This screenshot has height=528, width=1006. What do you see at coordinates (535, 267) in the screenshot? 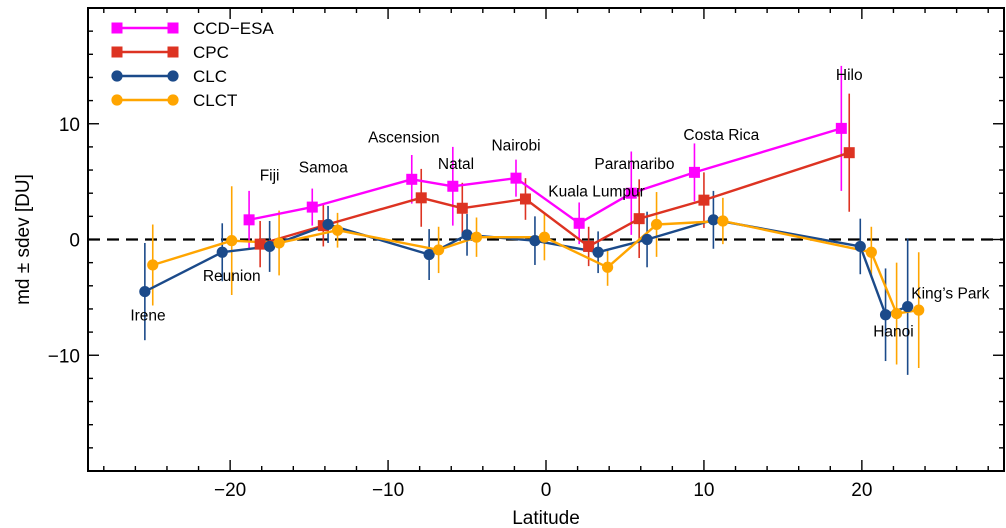
I see `series-line-clct` at bounding box center [535, 267].